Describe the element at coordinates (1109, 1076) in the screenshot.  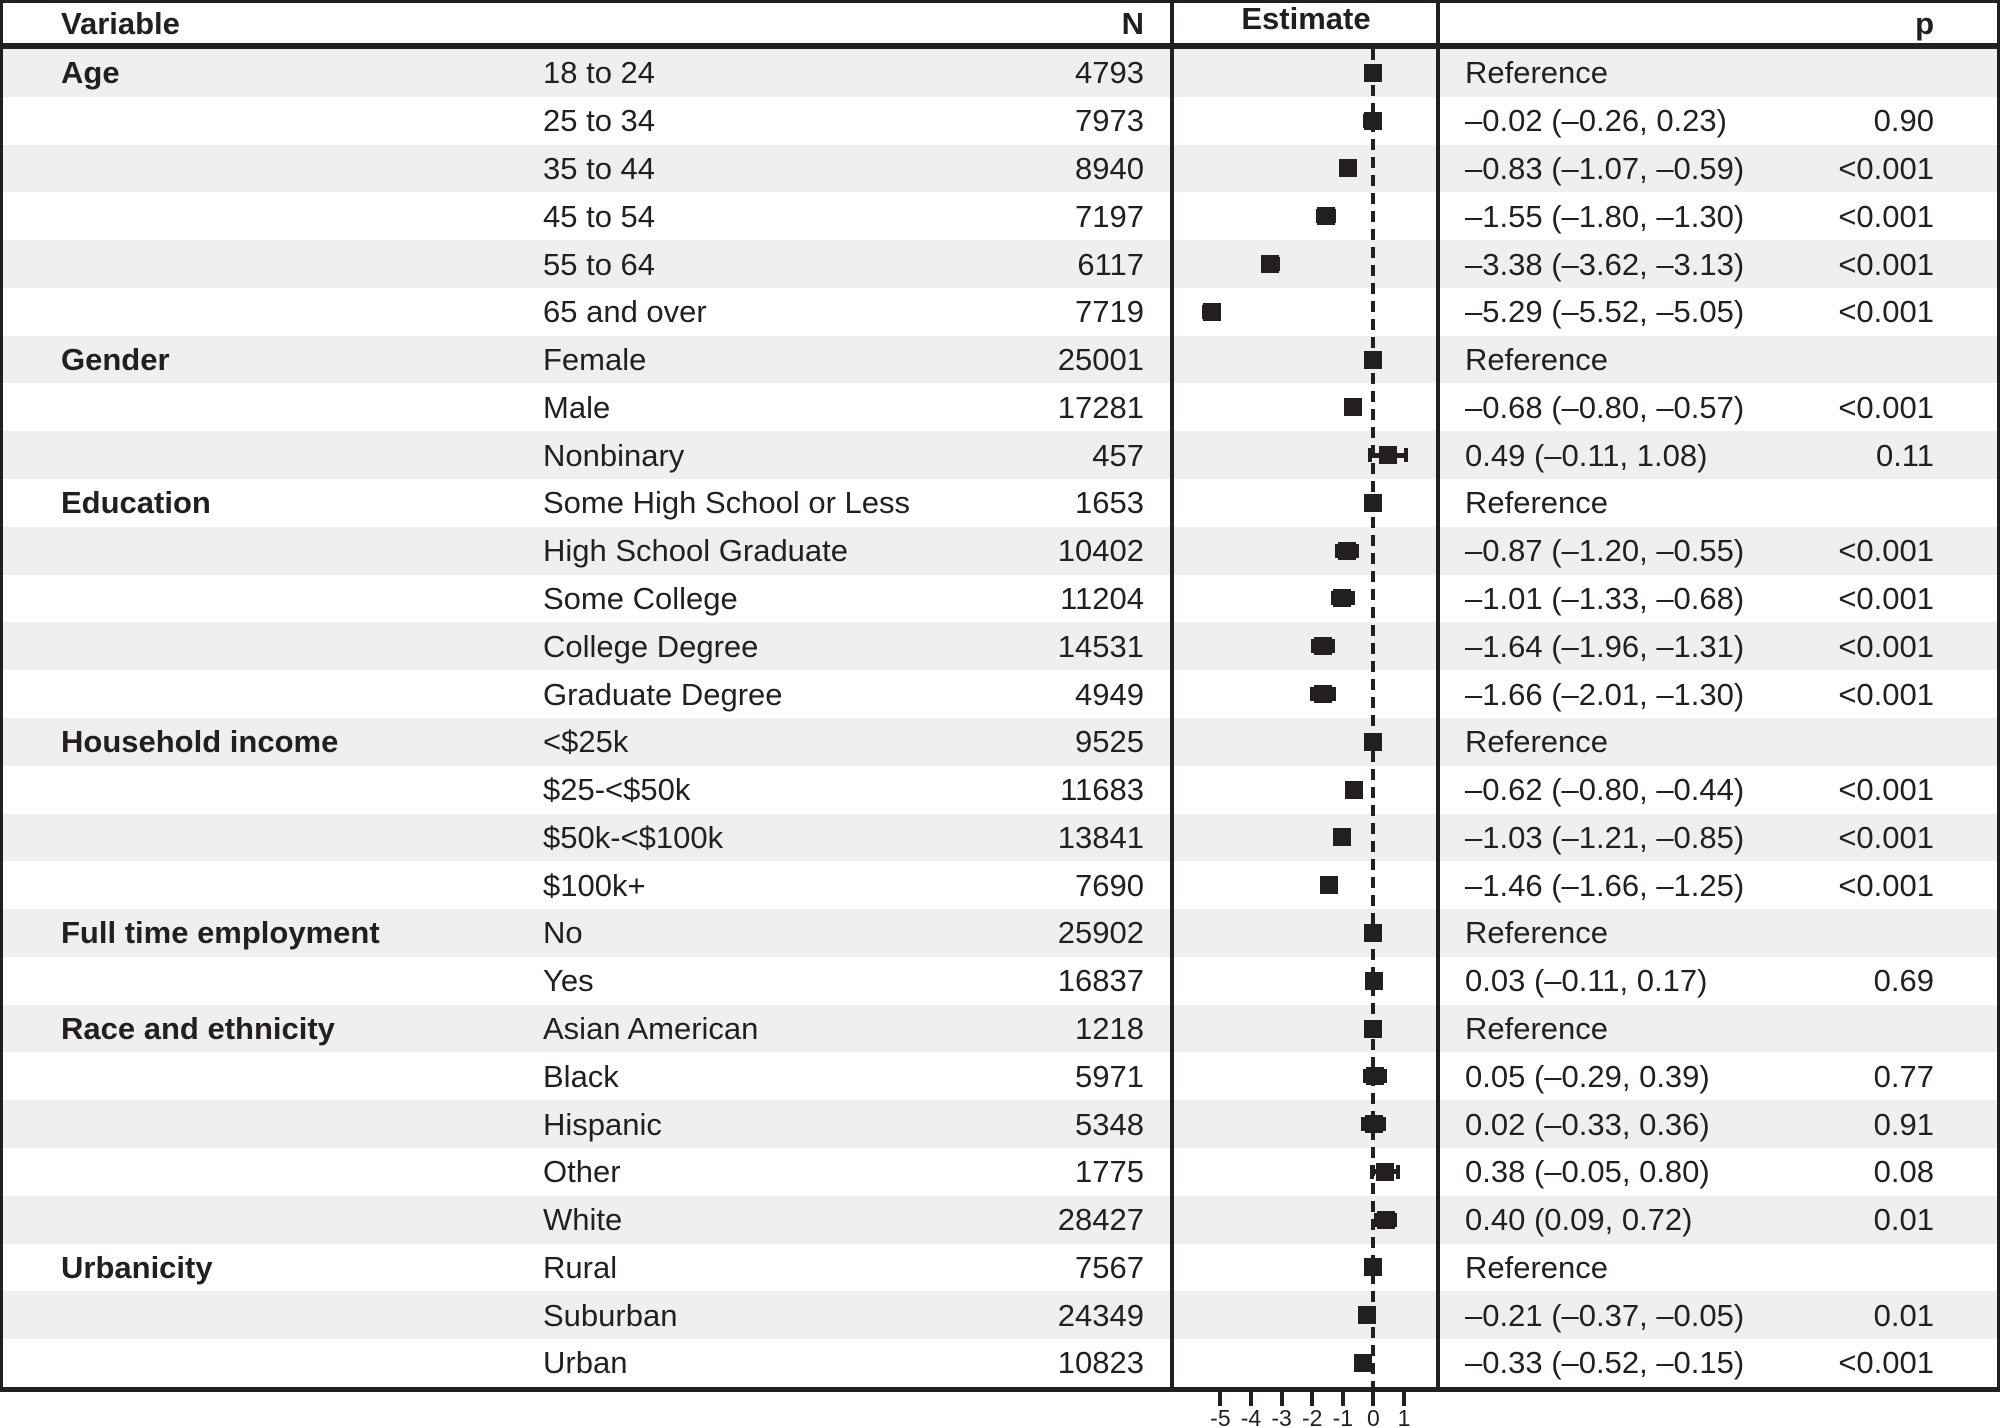
I see `n-value: 5971` at that location.